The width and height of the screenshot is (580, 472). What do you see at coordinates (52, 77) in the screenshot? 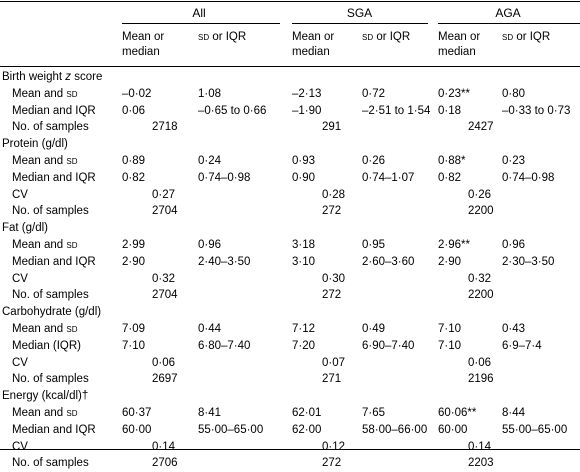
I see `row-label: Birth weight z score` at bounding box center [52, 77].